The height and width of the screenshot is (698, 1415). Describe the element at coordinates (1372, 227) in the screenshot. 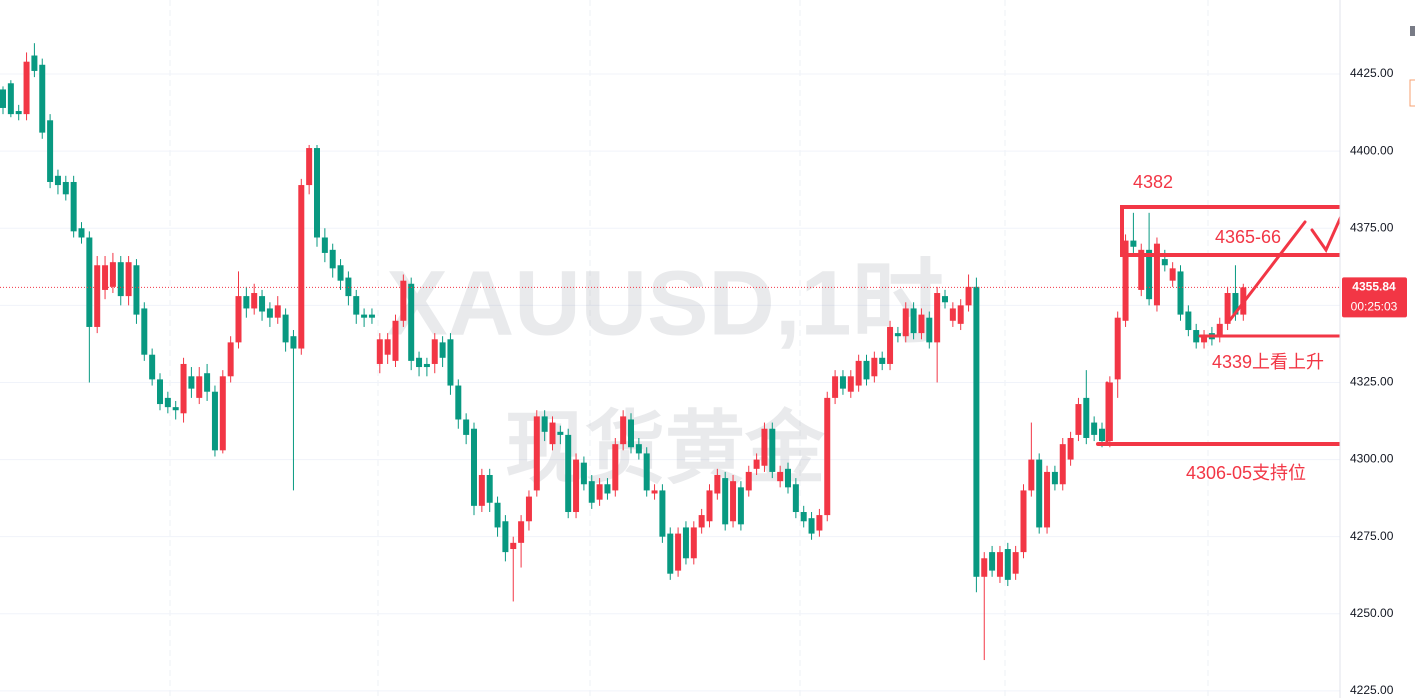

I see `y-tick-label: 4375.00` at that location.